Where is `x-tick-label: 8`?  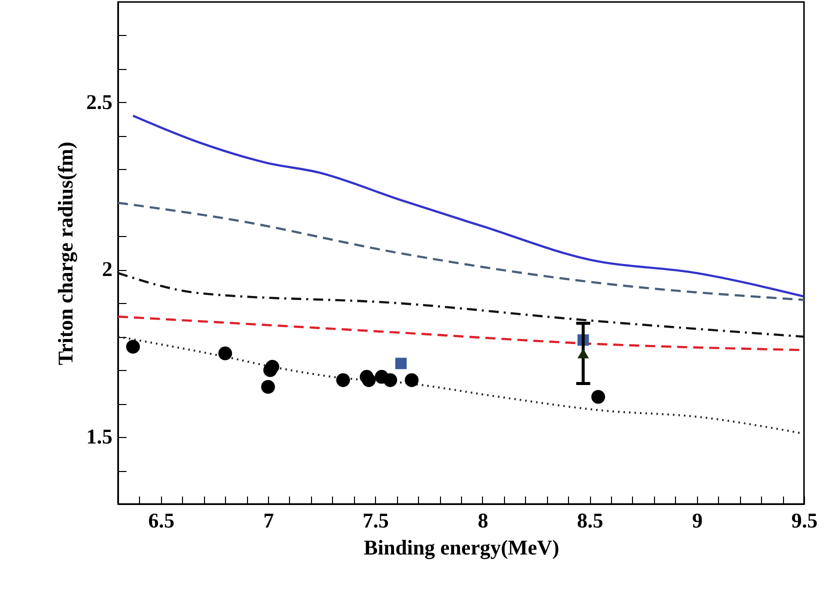 x-tick-label: 8 is located at coordinates (483, 520).